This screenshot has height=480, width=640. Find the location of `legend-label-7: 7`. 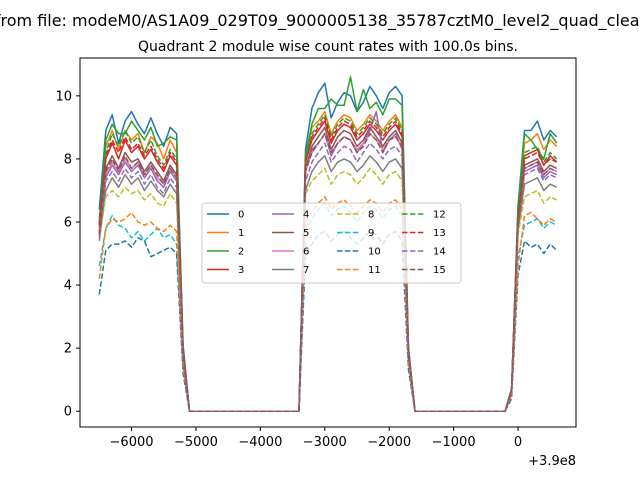

legend-label-7: 7 is located at coordinates (306, 270).